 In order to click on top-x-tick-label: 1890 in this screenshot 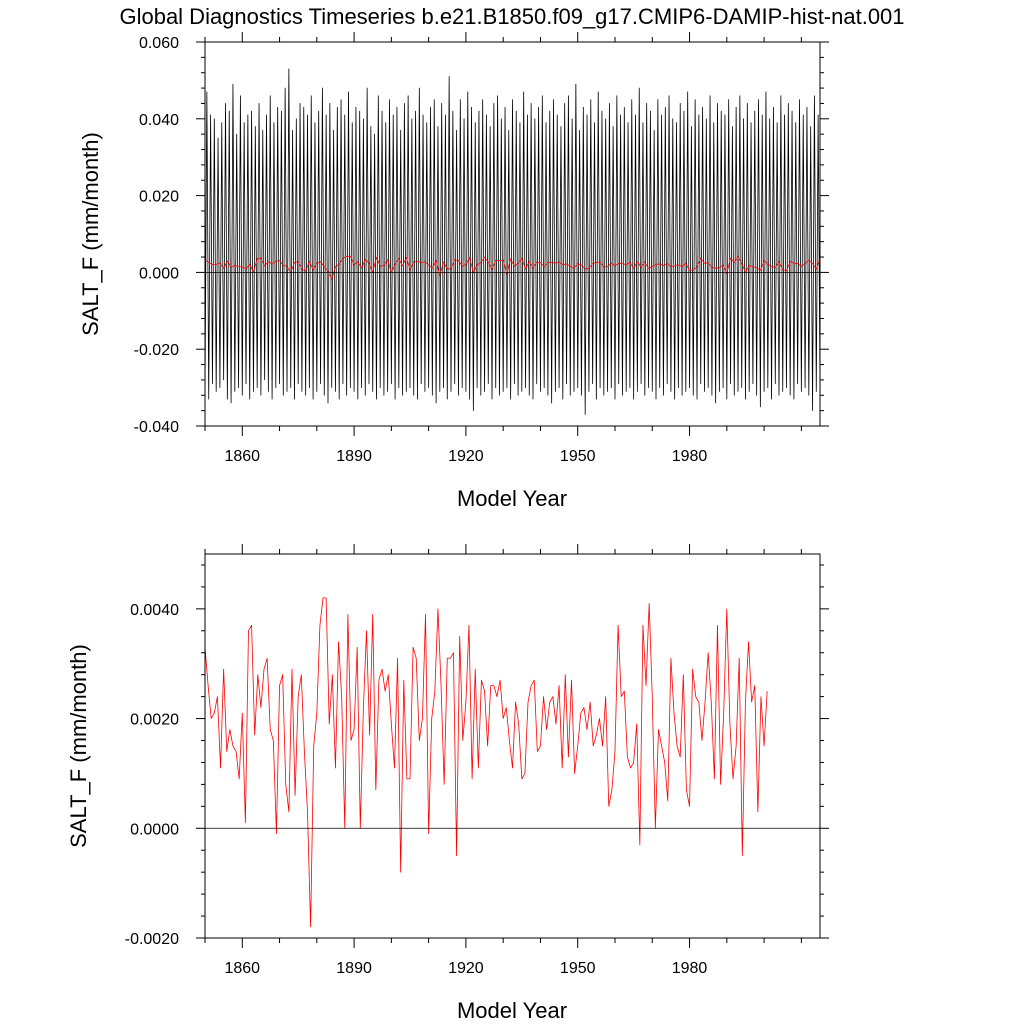, I will do `click(354, 456)`.